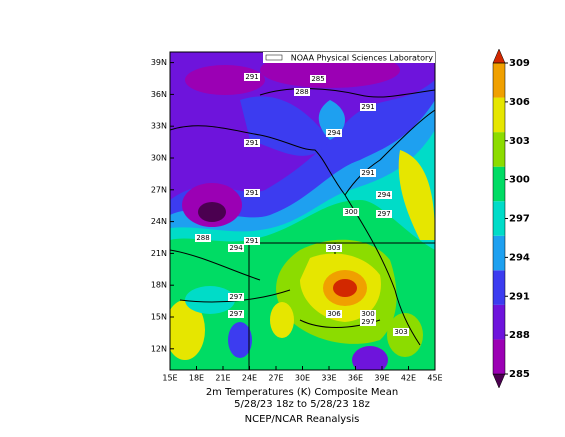 Image resolution: width=565 pixels, height=437 pixels. What do you see at coordinates (355, 378) in the screenshot?
I see `x-tick-label: 36E` at bounding box center [355, 378].